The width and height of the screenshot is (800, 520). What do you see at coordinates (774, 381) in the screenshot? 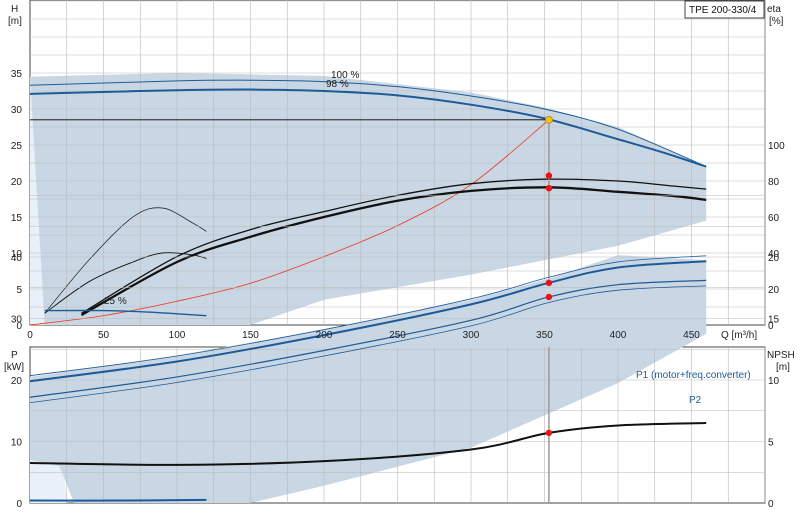
I see `y-right-tick-bottom: 10` at bounding box center [774, 381].